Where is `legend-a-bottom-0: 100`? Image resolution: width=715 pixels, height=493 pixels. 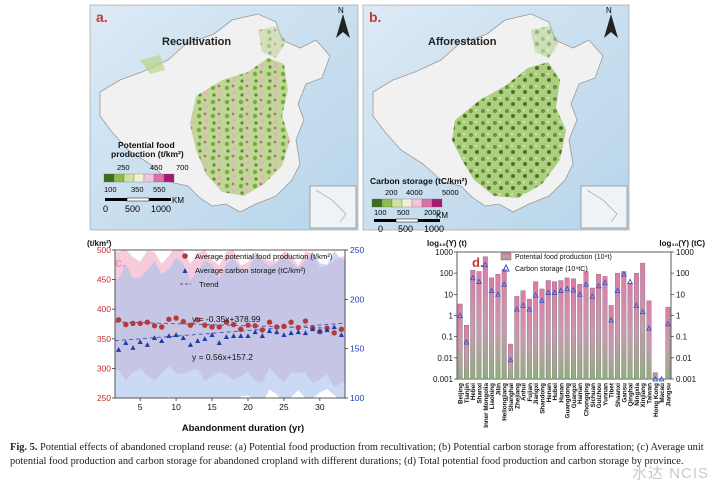 legend-a-bottom-0: 100 is located at coordinates (110, 189).